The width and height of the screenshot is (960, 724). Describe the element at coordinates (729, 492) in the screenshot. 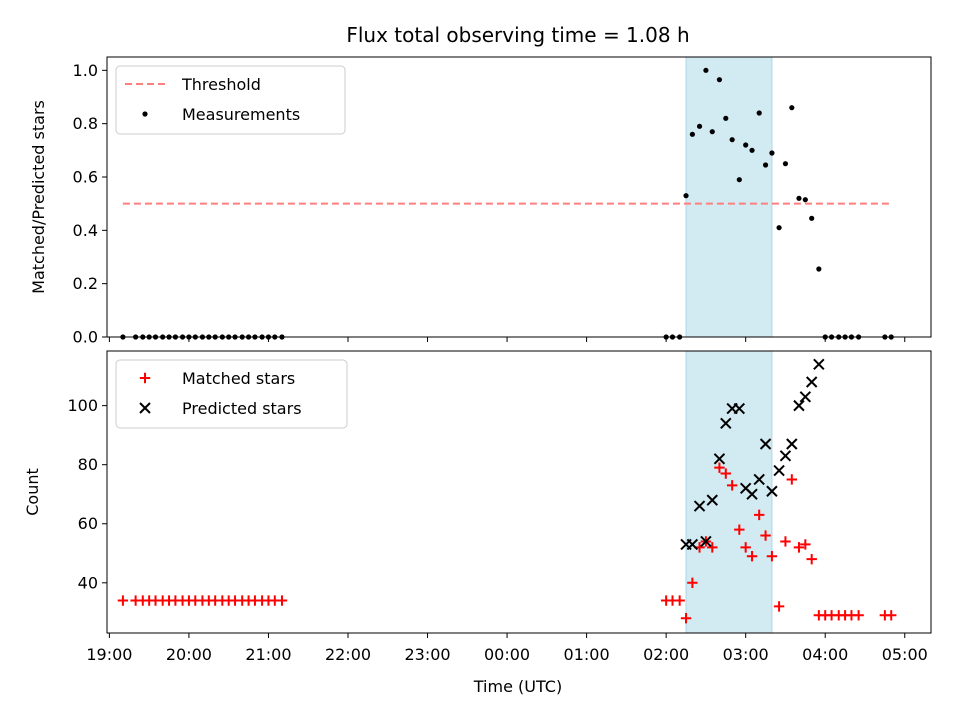

I see `bottom-shaded-span` at that location.